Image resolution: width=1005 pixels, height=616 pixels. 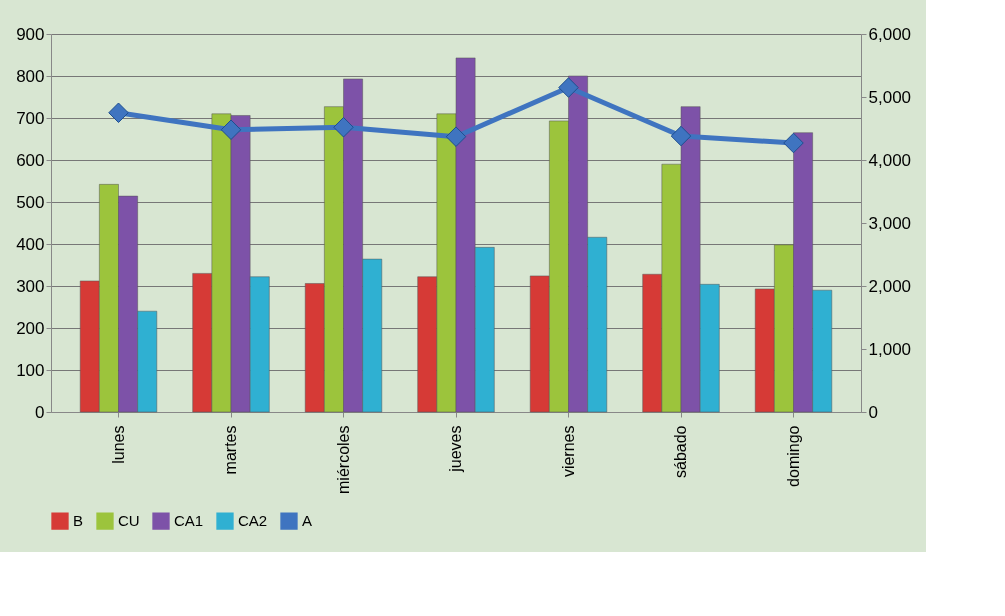 I want to click on x-tick-label: domingo, so click(x=793, y=456).